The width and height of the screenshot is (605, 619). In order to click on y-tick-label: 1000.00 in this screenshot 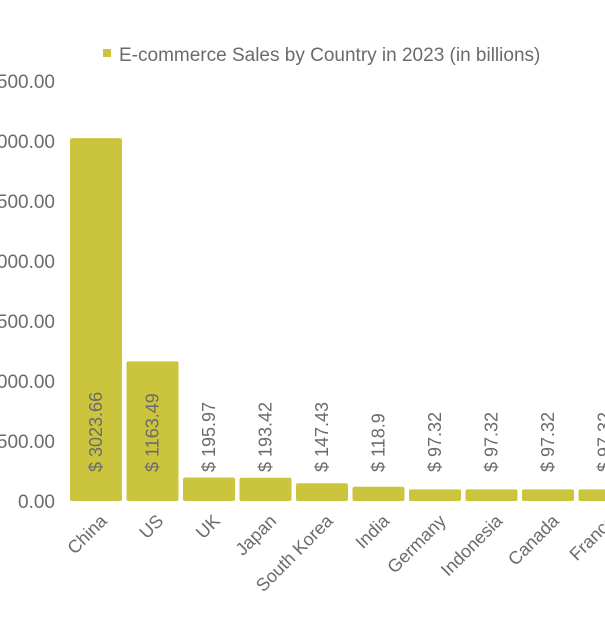, I will do `click(27, 382)`.